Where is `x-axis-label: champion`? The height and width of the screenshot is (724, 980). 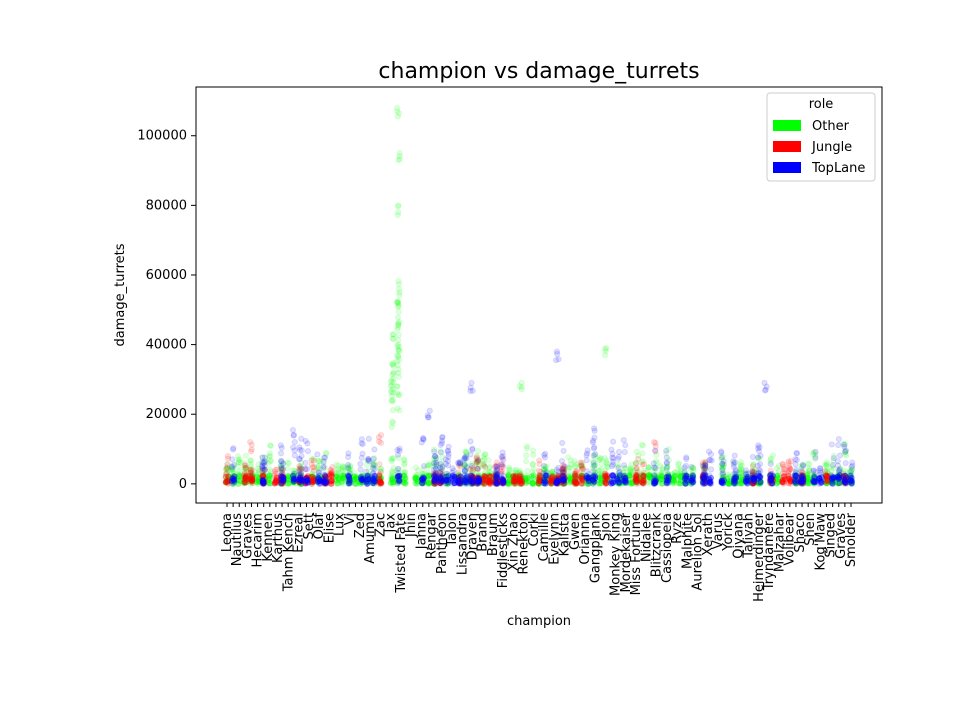 x-axis-label: champion is located at coordinates (539, 621).